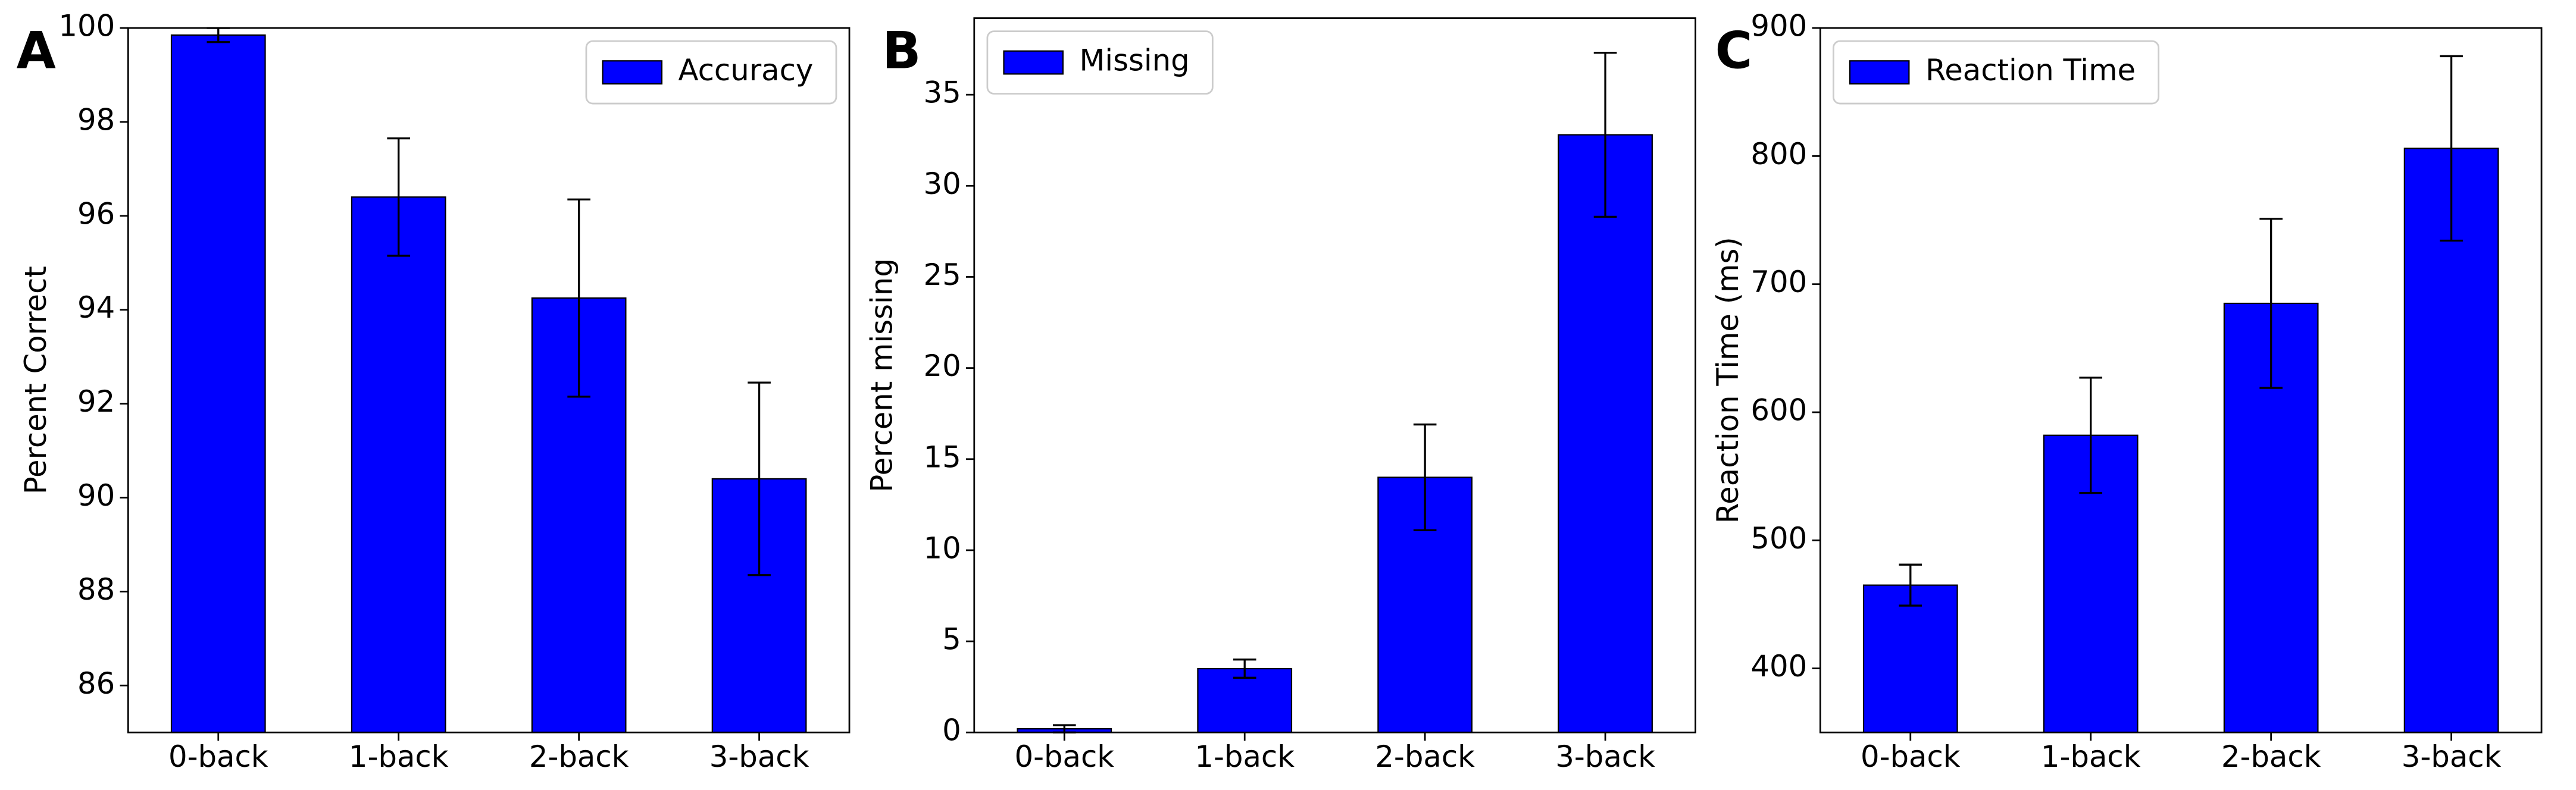 The width and height of the screenshot is (2576, 790). Describe the element at coordinates (1778, 666) in the screenshot. I see `y-tick-label: 400` at that location.